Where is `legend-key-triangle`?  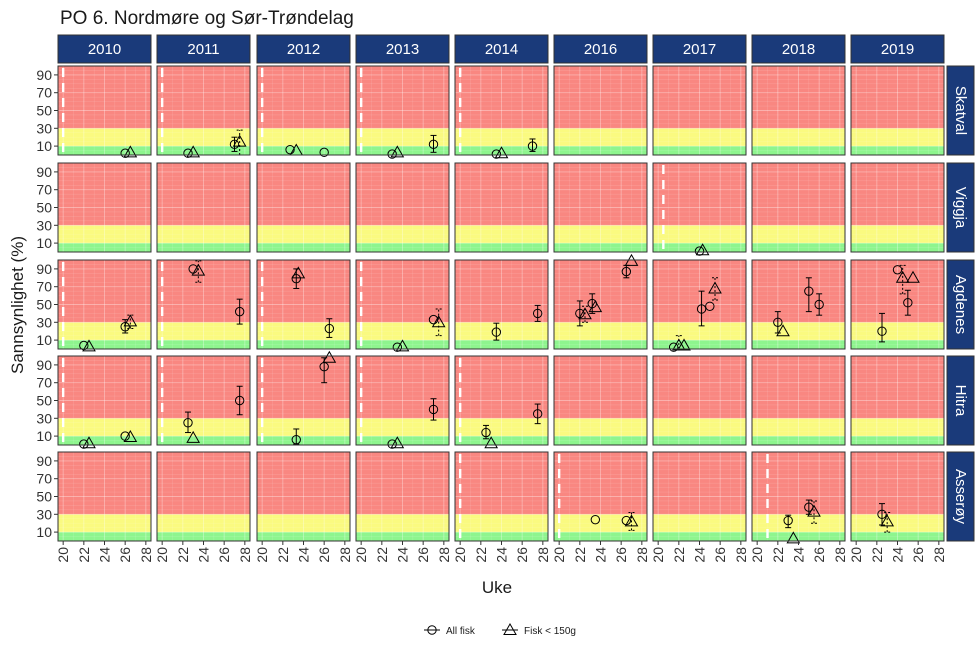 legend-key-triangle is located at coordinates (510, 628).